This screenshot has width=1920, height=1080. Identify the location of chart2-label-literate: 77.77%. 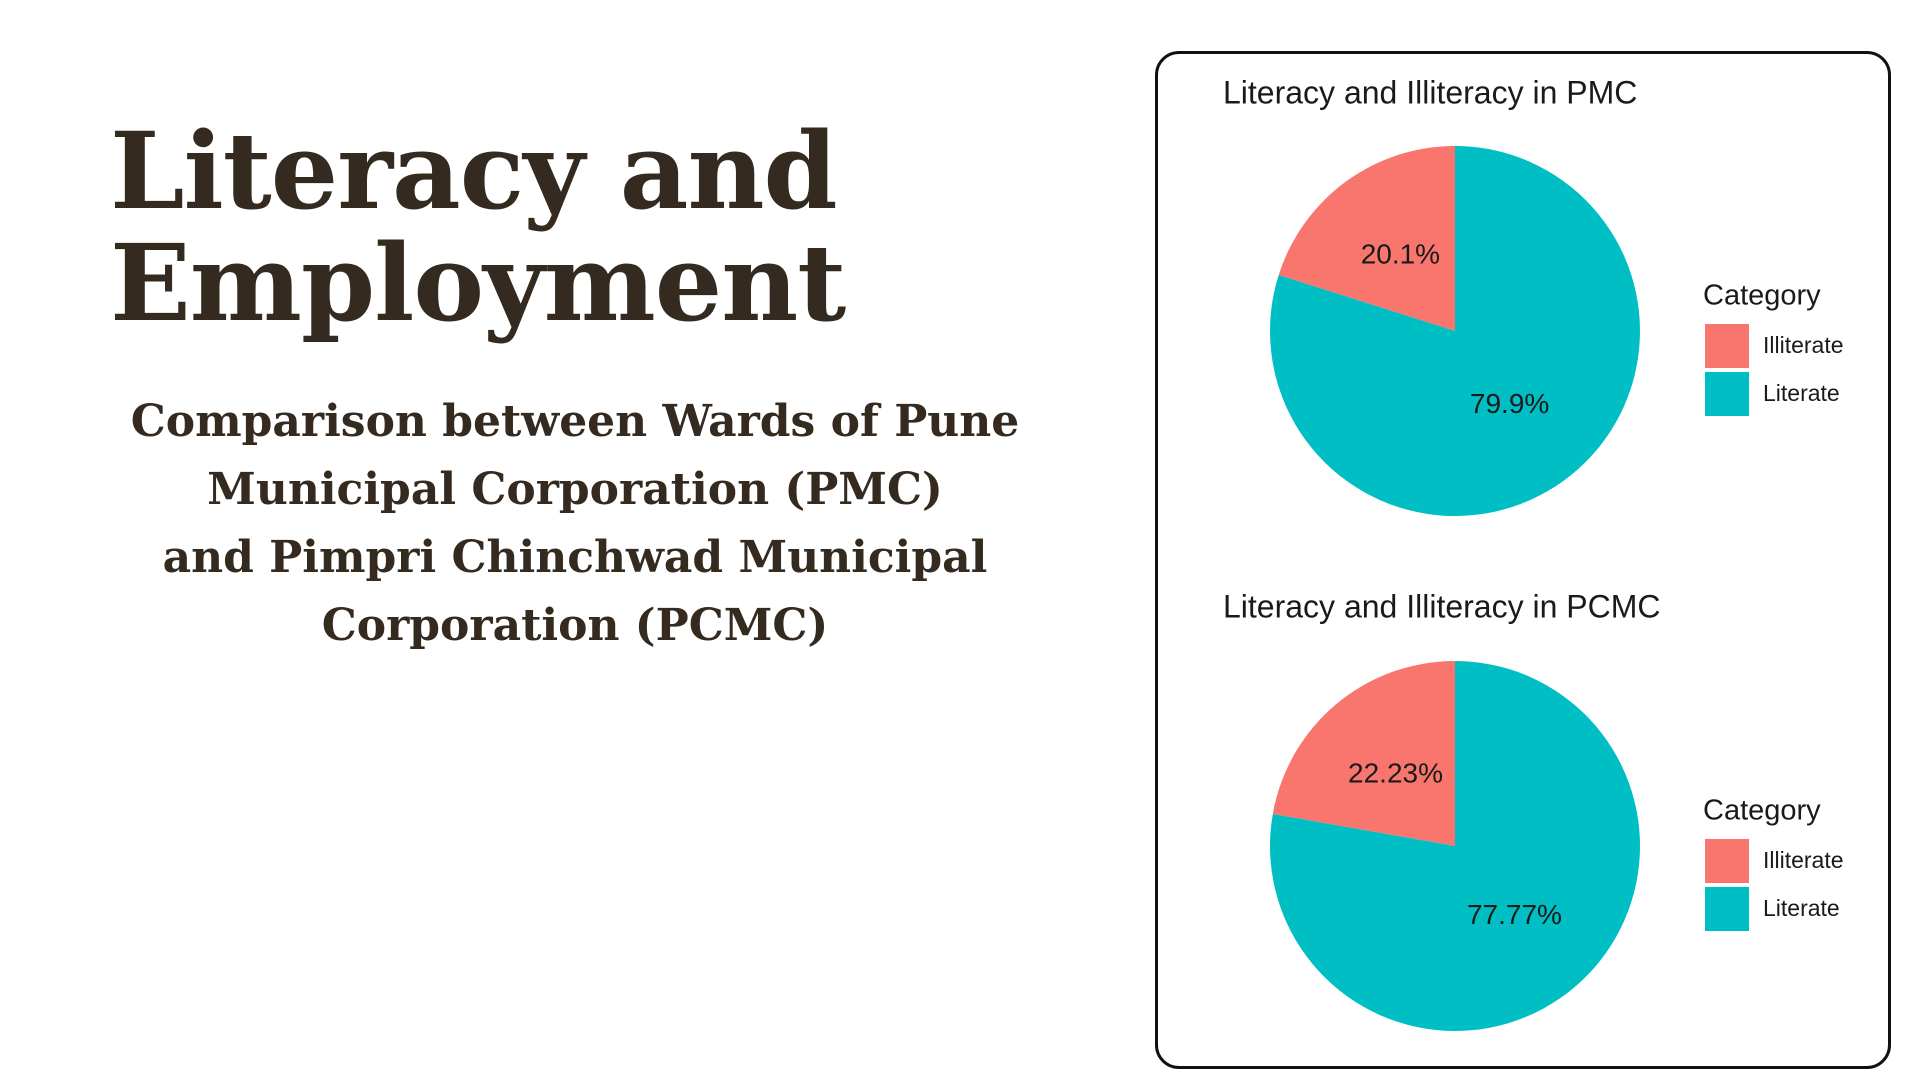
(1514, 914).